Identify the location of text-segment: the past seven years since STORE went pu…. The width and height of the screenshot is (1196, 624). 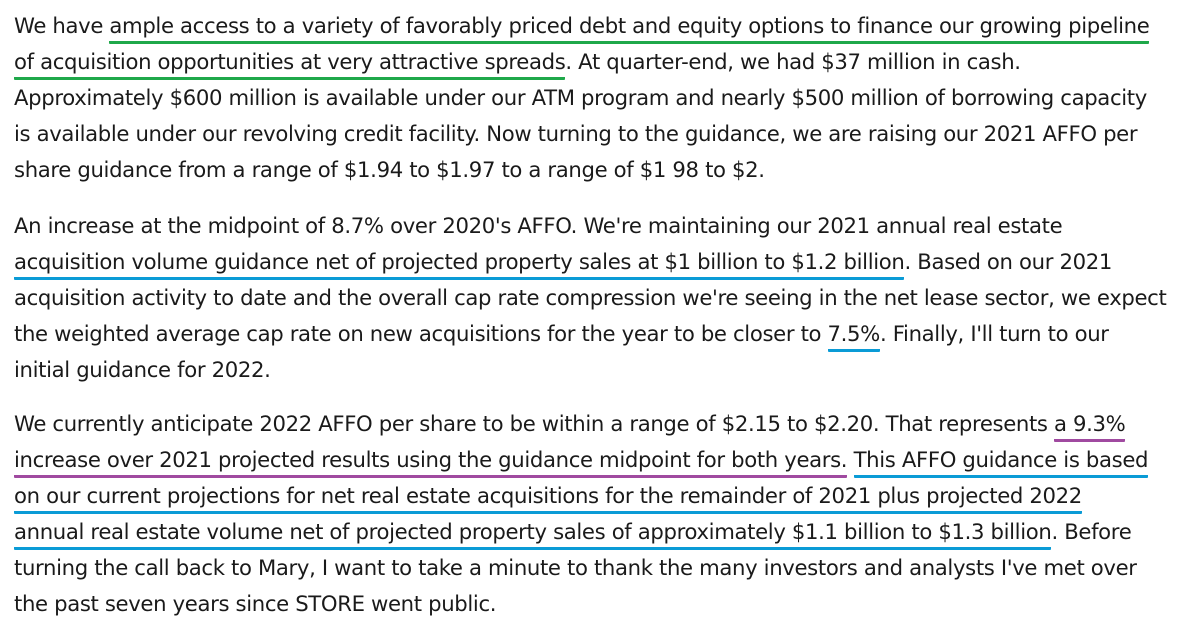
(255, 603).